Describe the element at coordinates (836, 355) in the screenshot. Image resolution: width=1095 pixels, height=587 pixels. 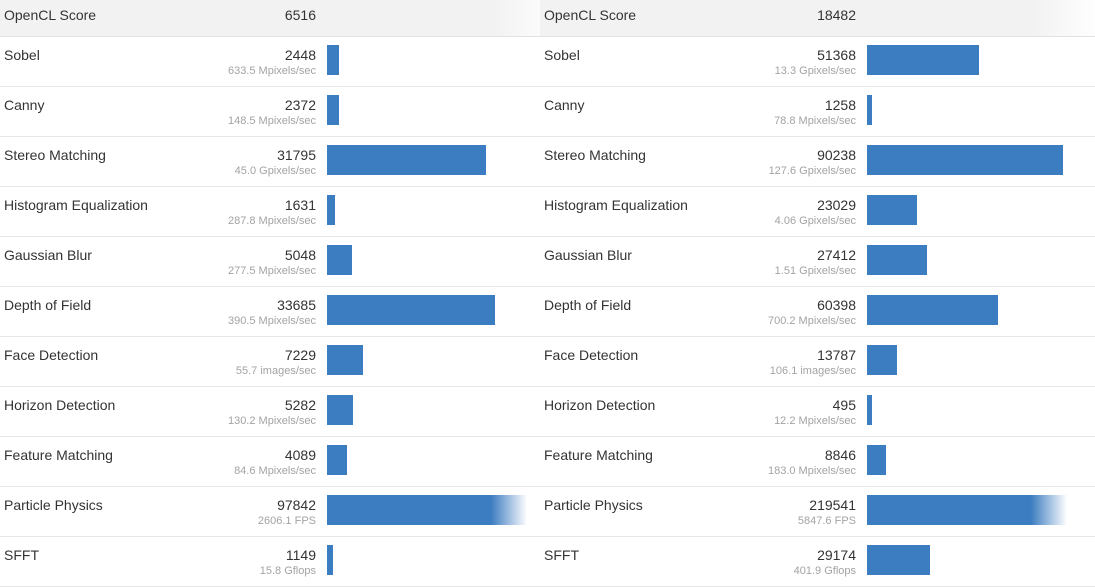
I see `benchmark-score: 13787` at that location.